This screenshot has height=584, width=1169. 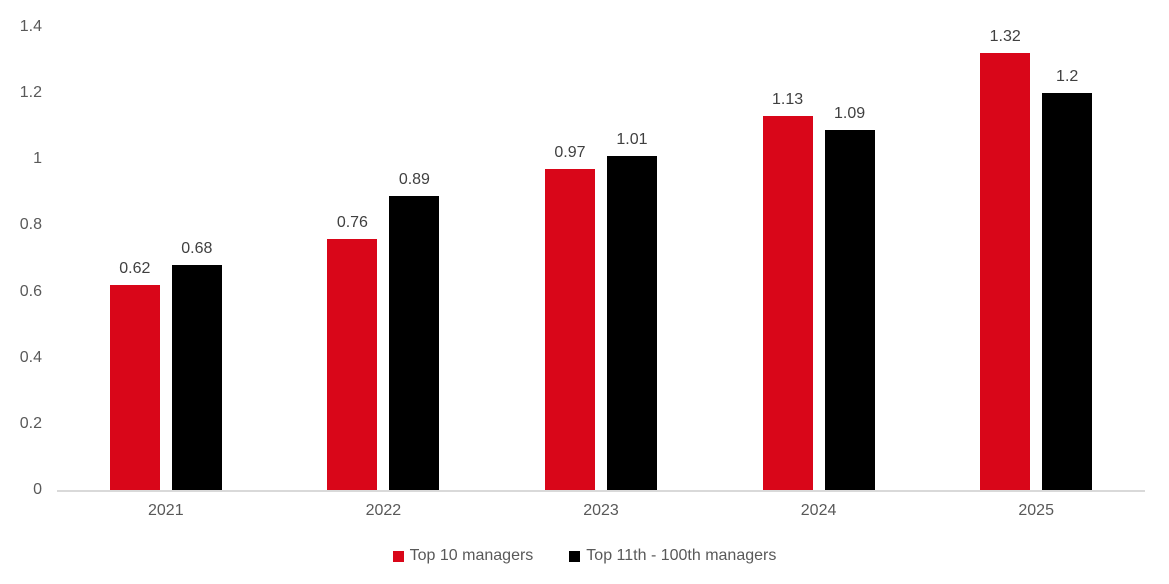 I want to click on x-axis-label: 2021, so click(x=166, y=510).